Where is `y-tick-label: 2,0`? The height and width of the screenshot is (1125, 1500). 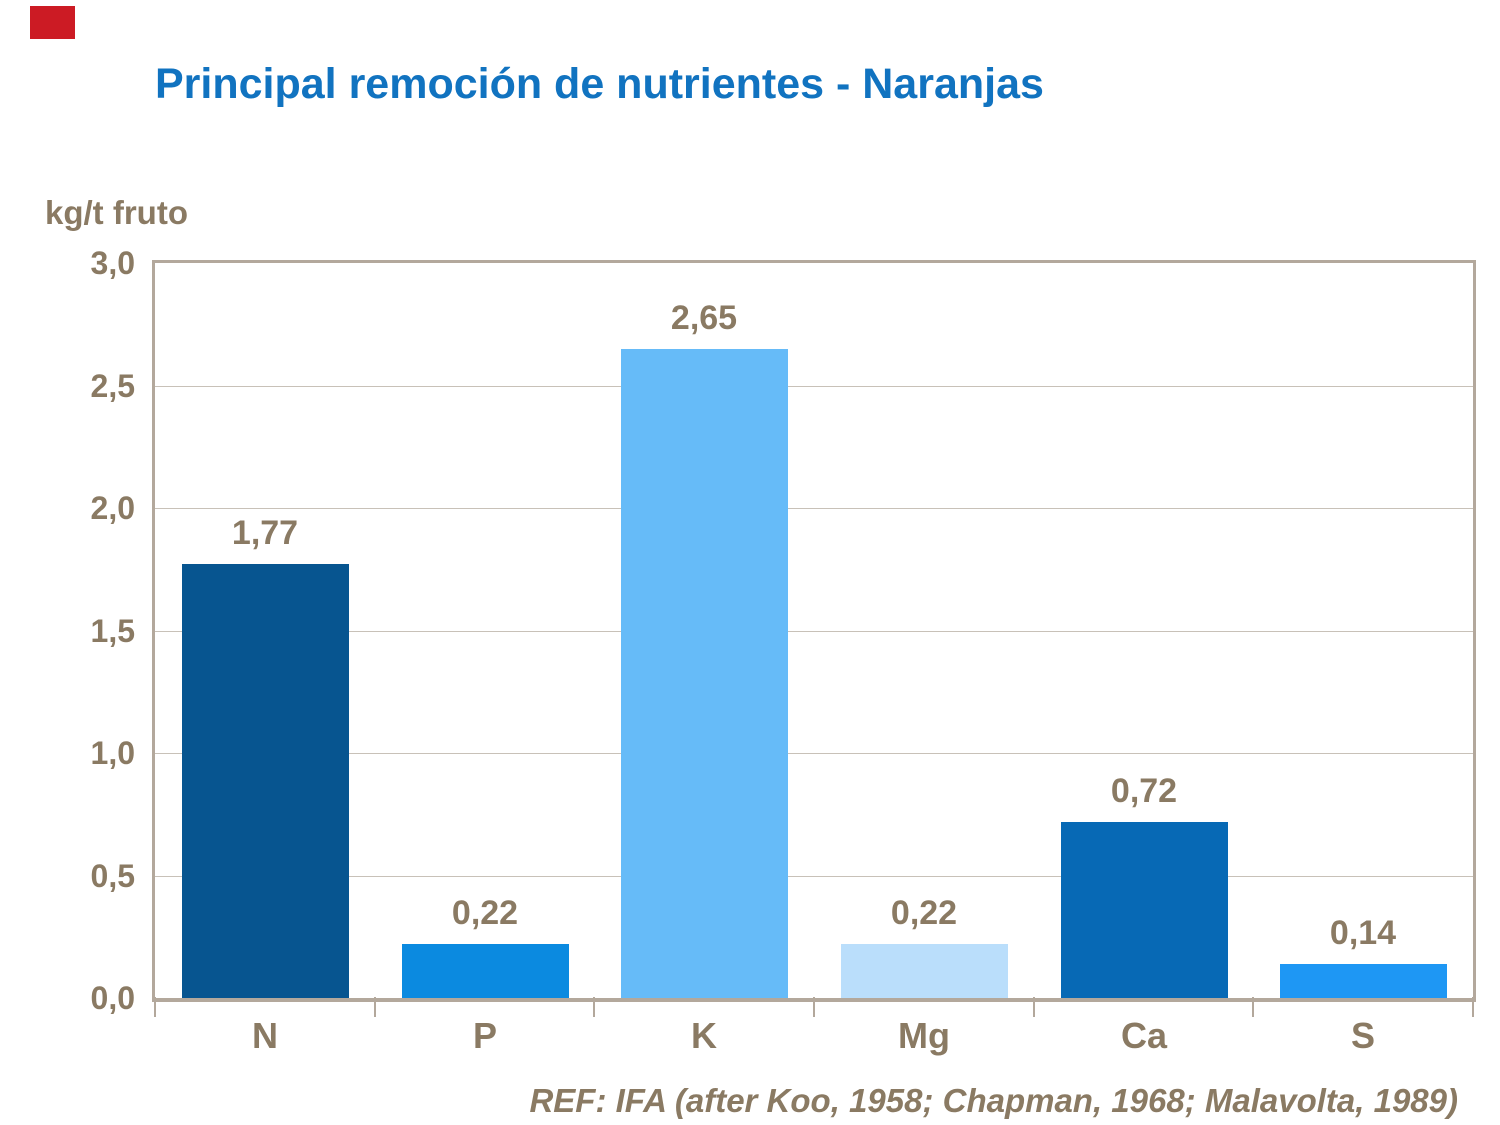 y-tick-label: 2,0 is located at coordinates (112, 508).